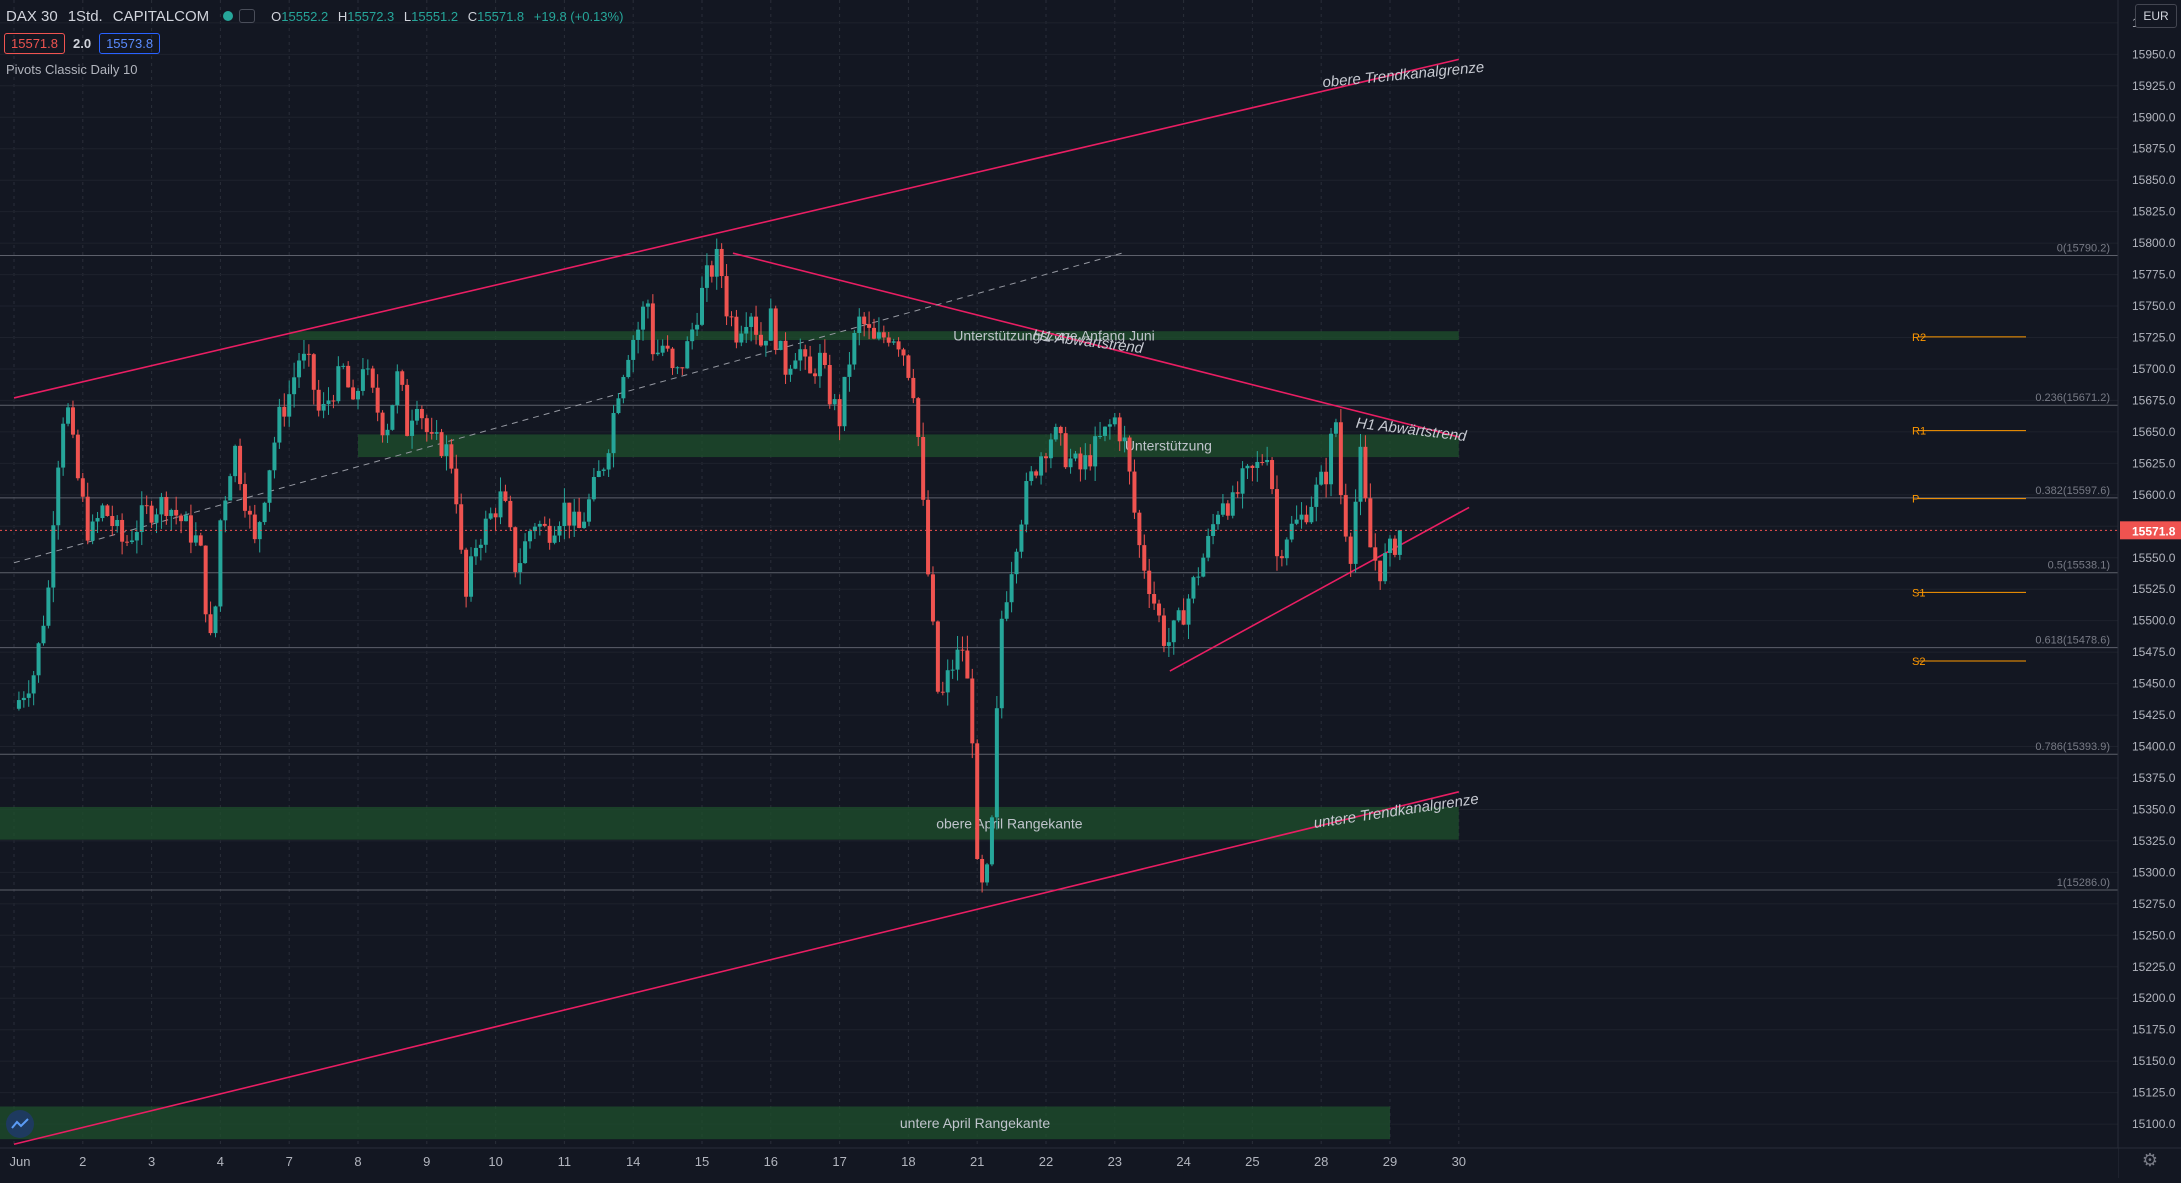 The height and width of the screenshot is (1183, 2181). What do you see at coordinates (501, 16) in the screenshot?
I see `close-value: 15571.8` at bounding box center [501, 16].